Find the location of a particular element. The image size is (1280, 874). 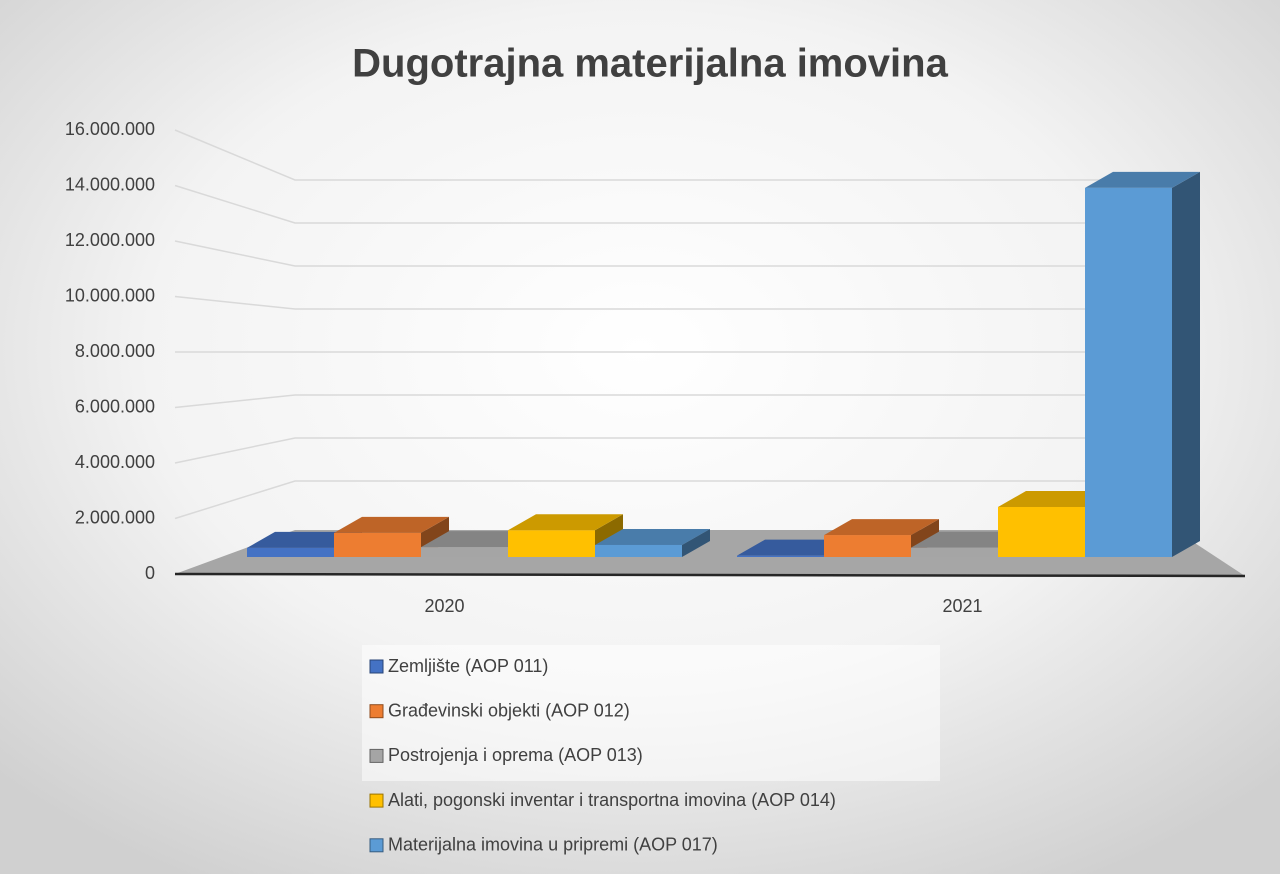

y-tick-label: 4.000.000 is located at coordinates (115, 462).